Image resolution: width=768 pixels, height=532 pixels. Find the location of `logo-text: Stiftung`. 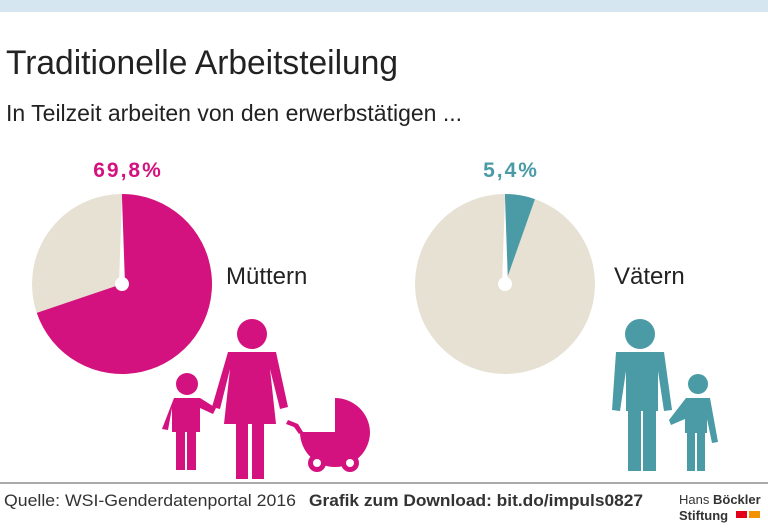

logo-text: Stiftung is located at coordinates (703, 515).